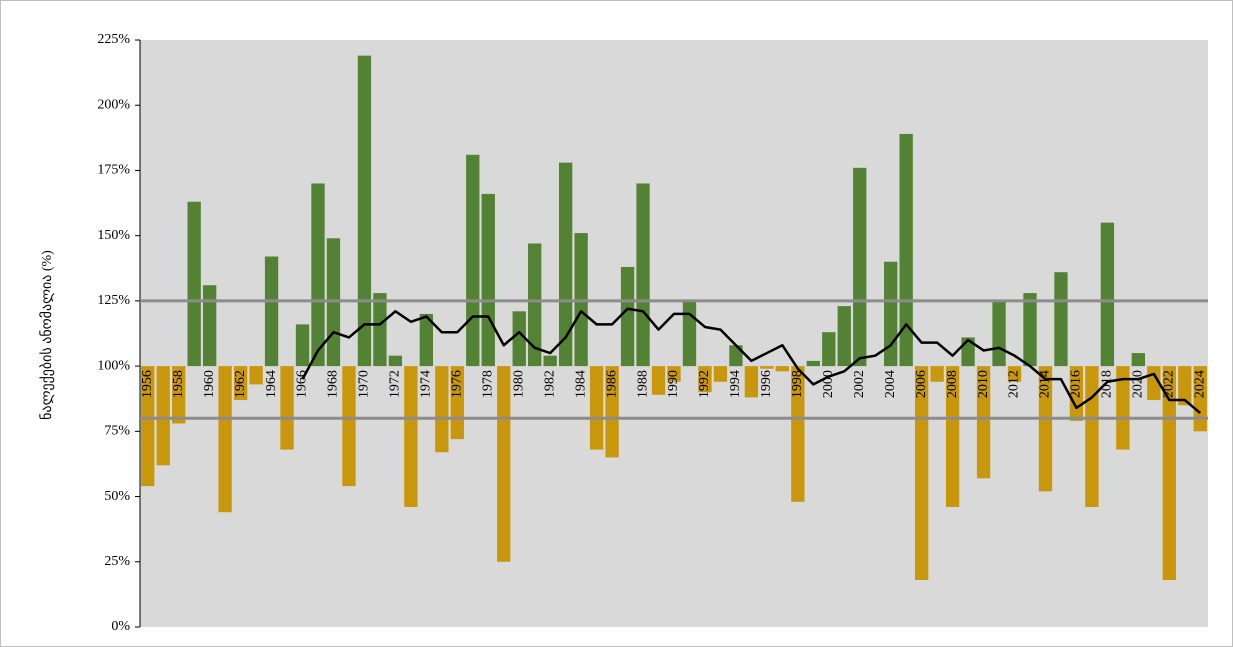  Describe the element at coordinates (457, 384) in the screenshot. I see `x-tick-label: 1976` at that location.